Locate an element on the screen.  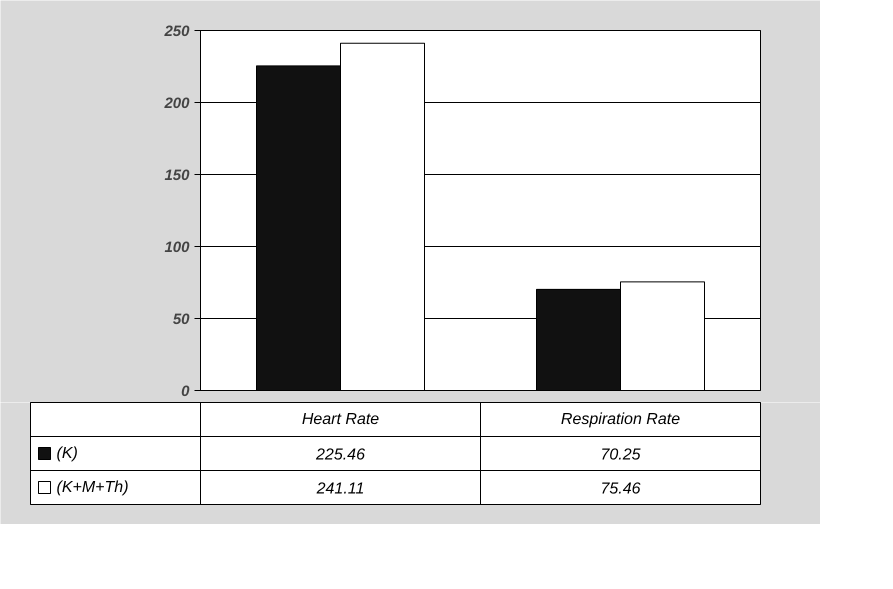
y-tick-label: 100 is located at coordinates (177, 247).